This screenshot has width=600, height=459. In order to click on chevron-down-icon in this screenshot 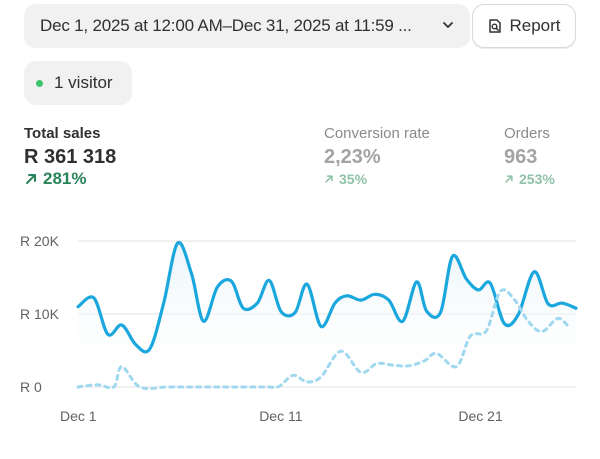, I will do `click(448, 25)`.